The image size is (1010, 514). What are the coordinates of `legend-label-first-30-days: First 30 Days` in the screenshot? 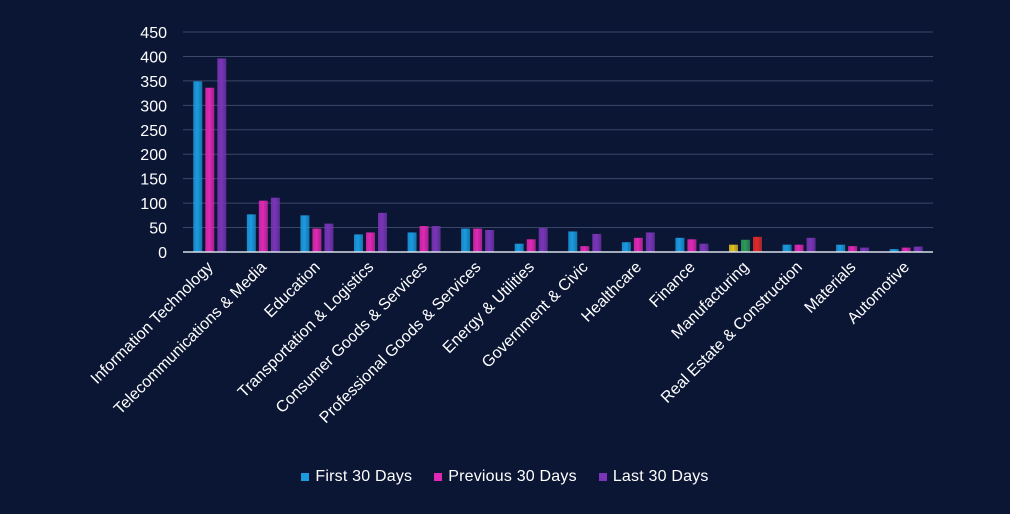 It's located at (364, 476).